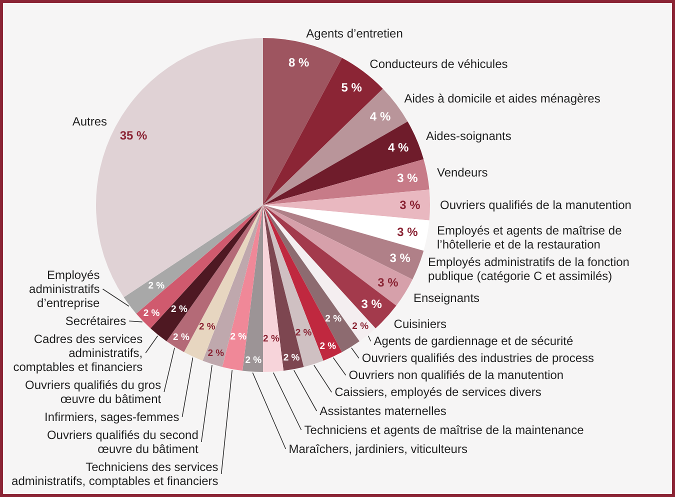 The height and width of the screenshot is (497, 675). I want to click on slice-label: Agents d’entretien, so click(354, 33).